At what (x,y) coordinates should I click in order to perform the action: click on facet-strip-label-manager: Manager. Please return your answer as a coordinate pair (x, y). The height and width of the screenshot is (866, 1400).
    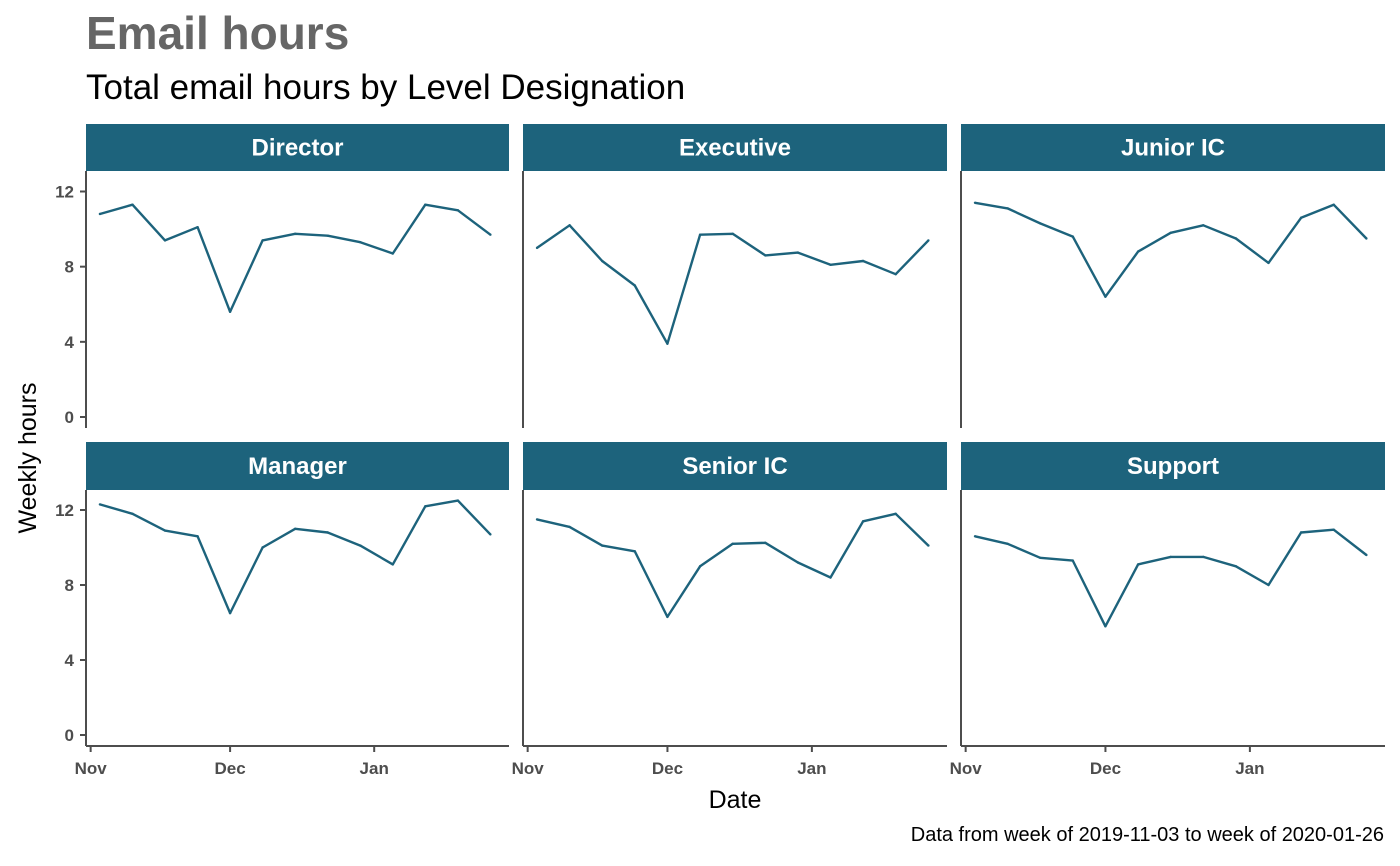
    Looking at the image, I should click on (297, 466).